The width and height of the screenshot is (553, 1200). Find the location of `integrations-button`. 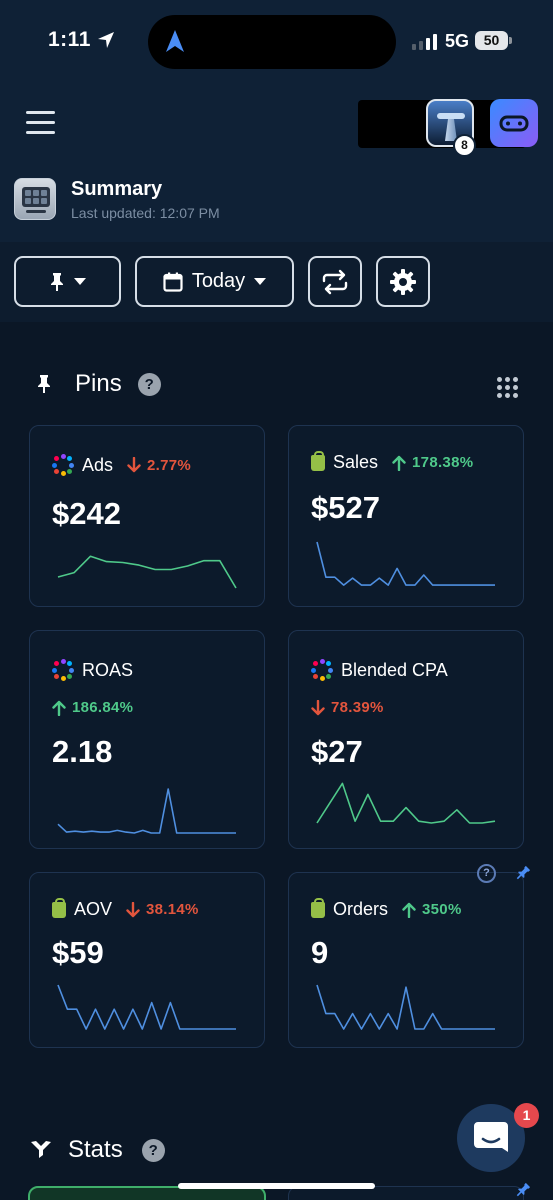

integrations-button is located at coordinates (514, 123).